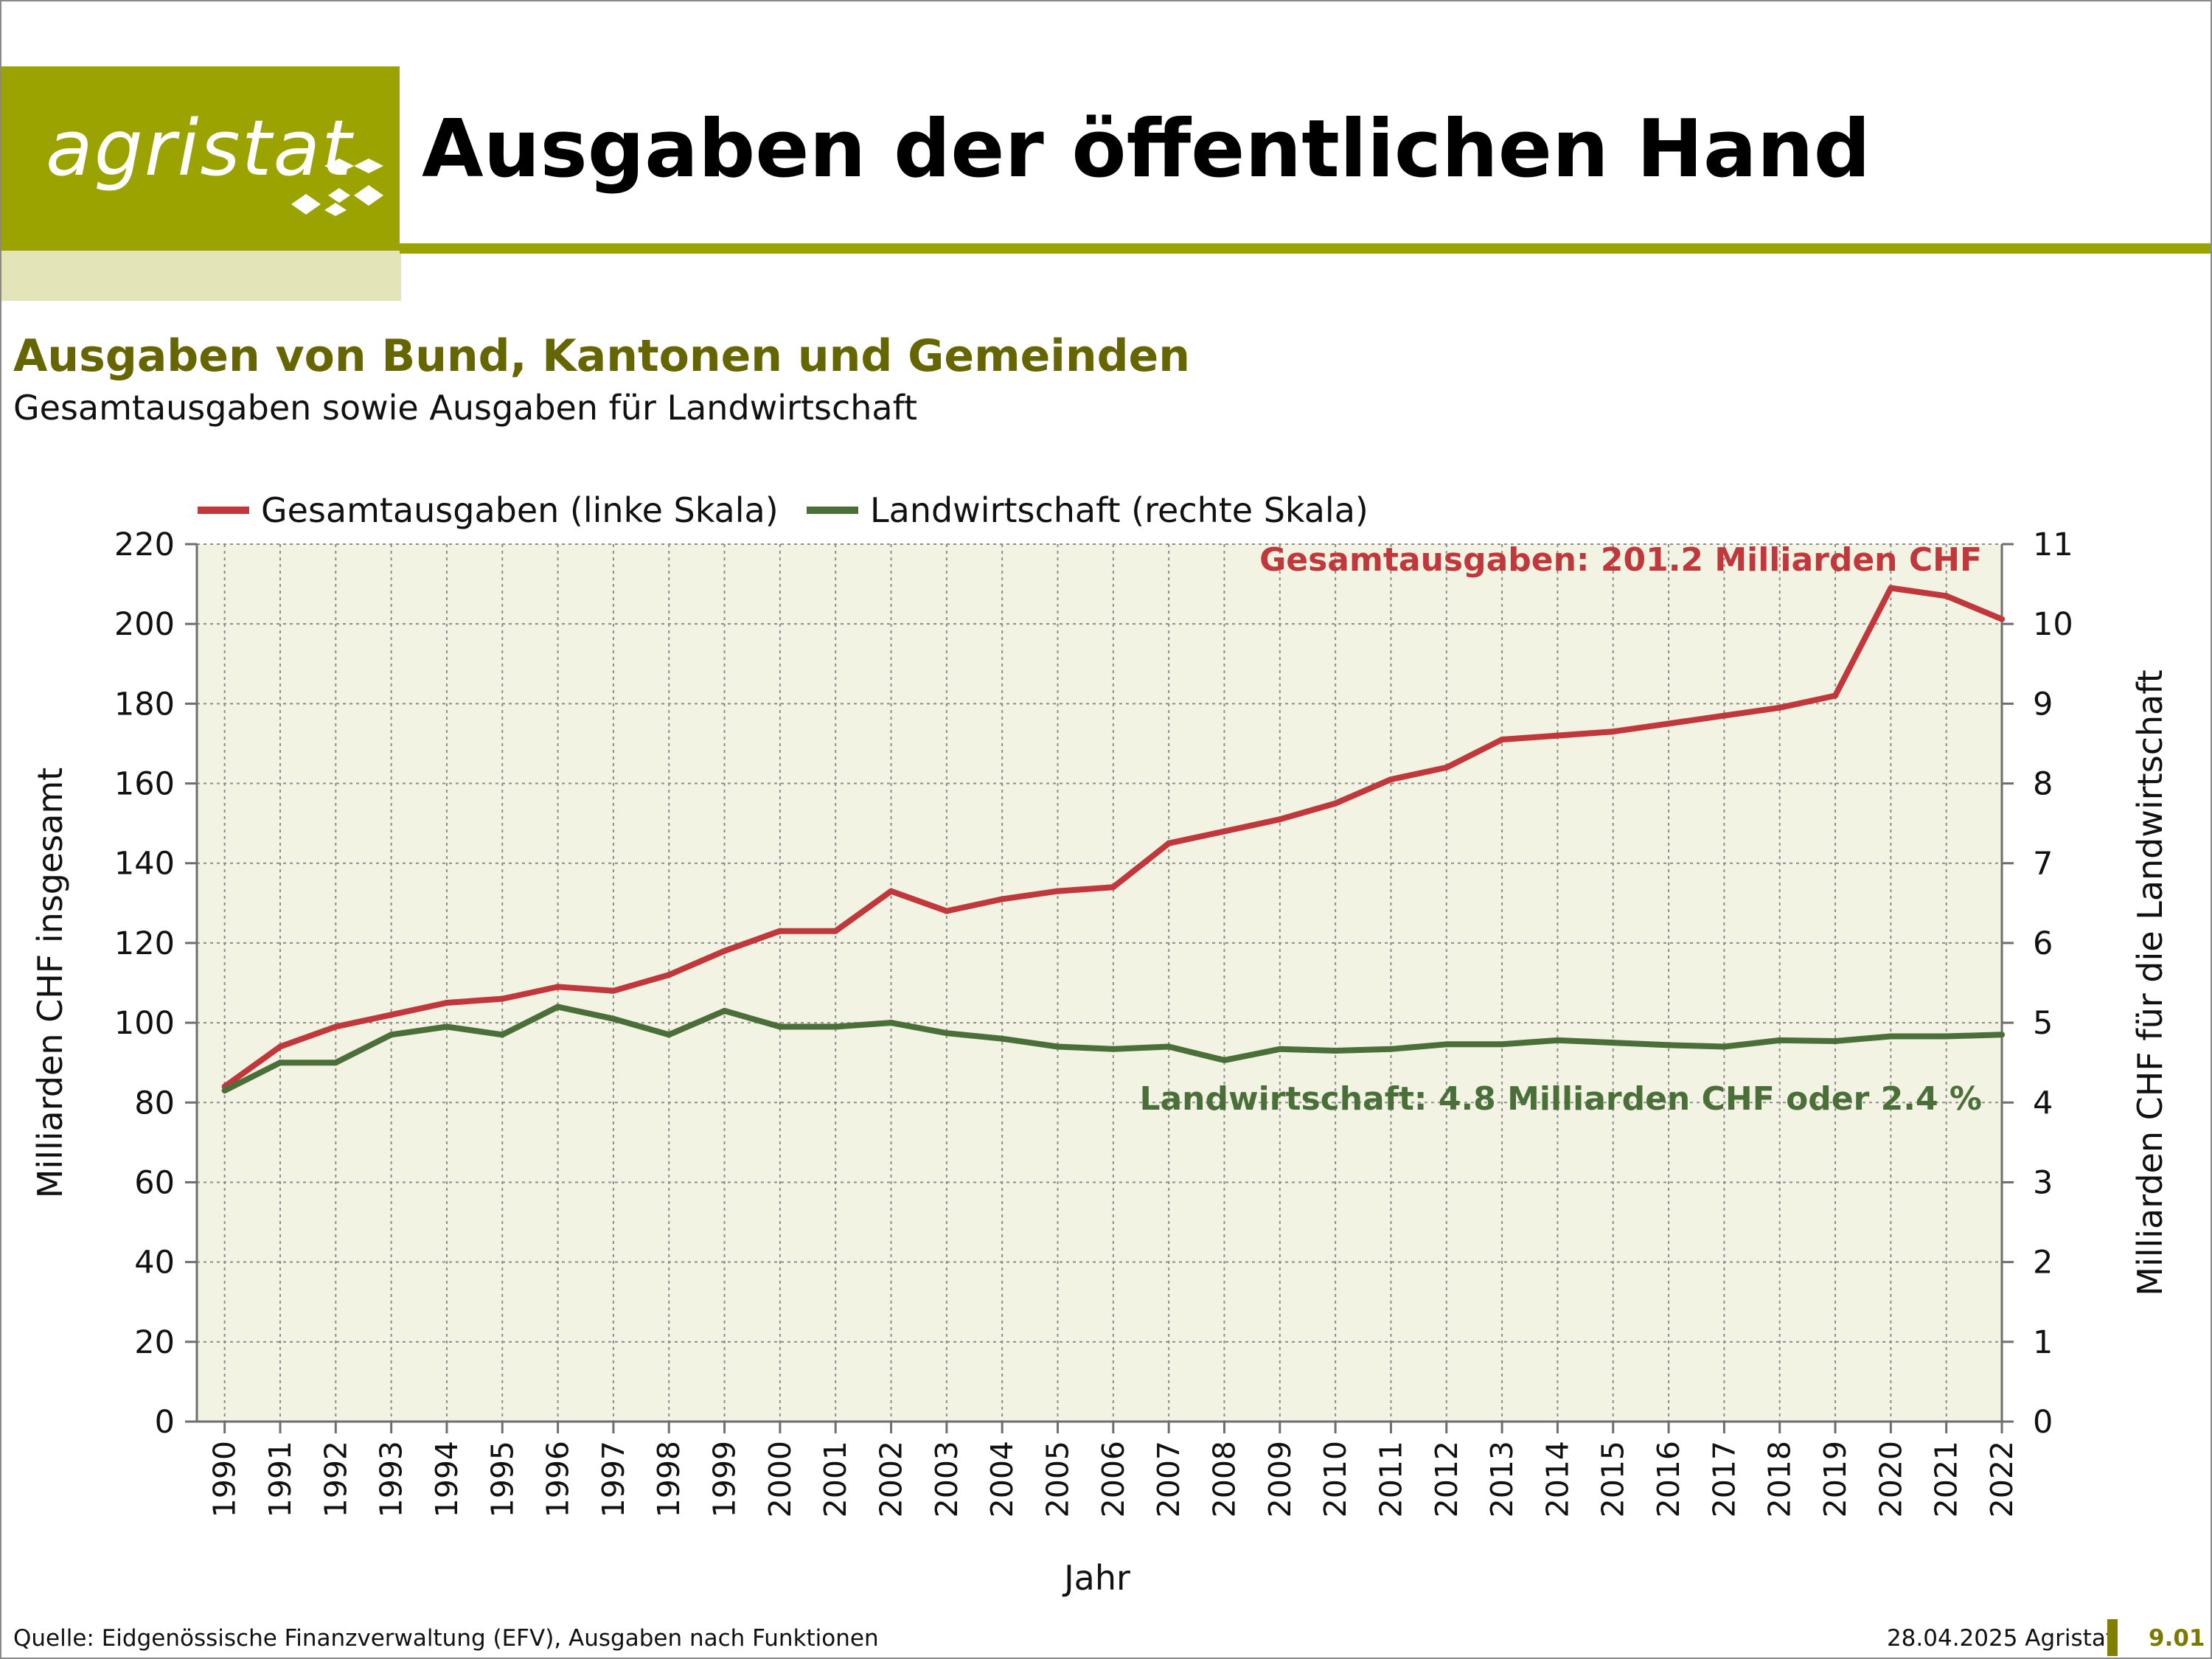 This screenshot has height=1659, width=2212. Describe the element at coordinates (1613, 1479) in the screenshot. I see `x-tick-label: 2015` at that location.